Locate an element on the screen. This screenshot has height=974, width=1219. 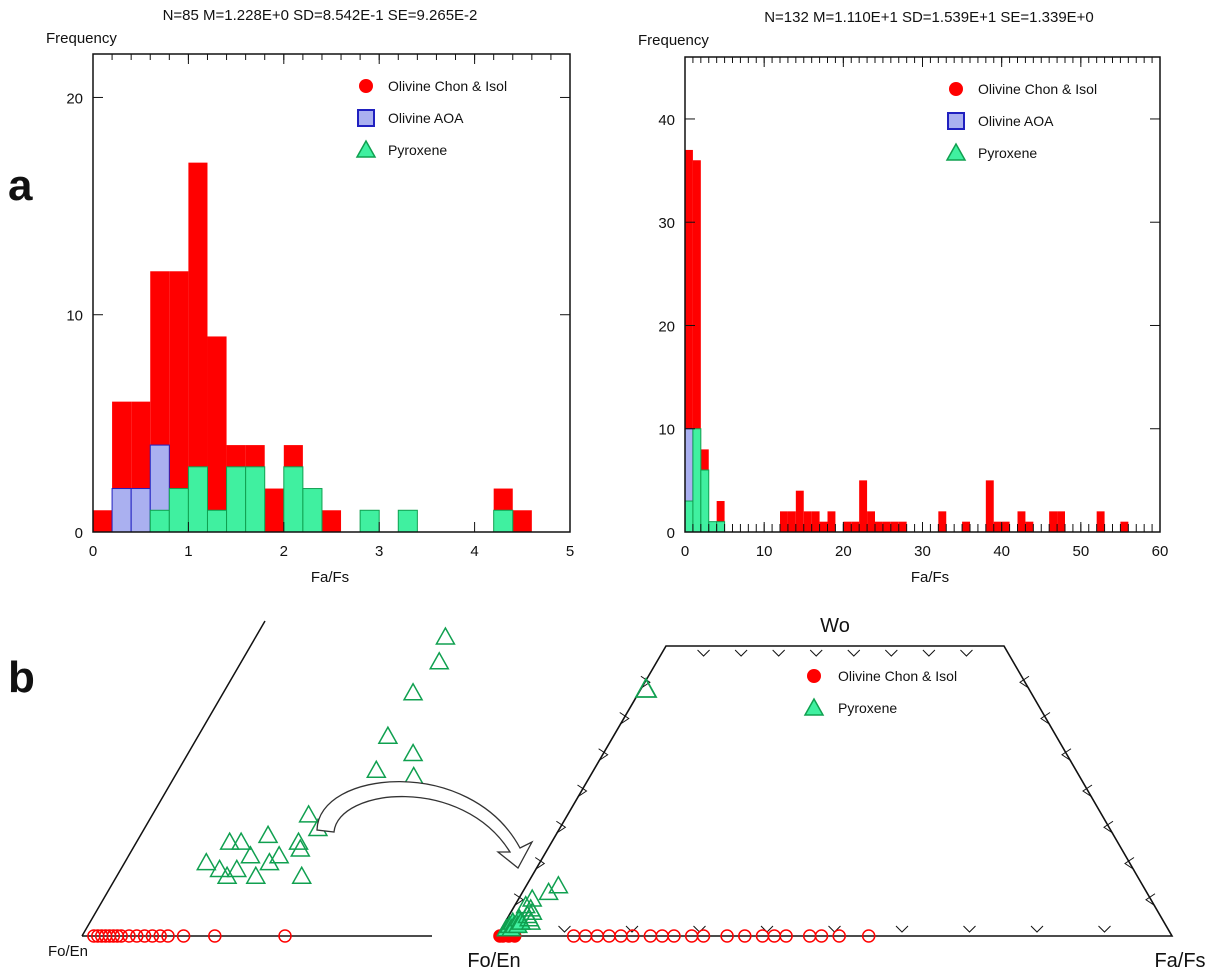
x-tick-label: 10 is located at coordinates (764, 551).